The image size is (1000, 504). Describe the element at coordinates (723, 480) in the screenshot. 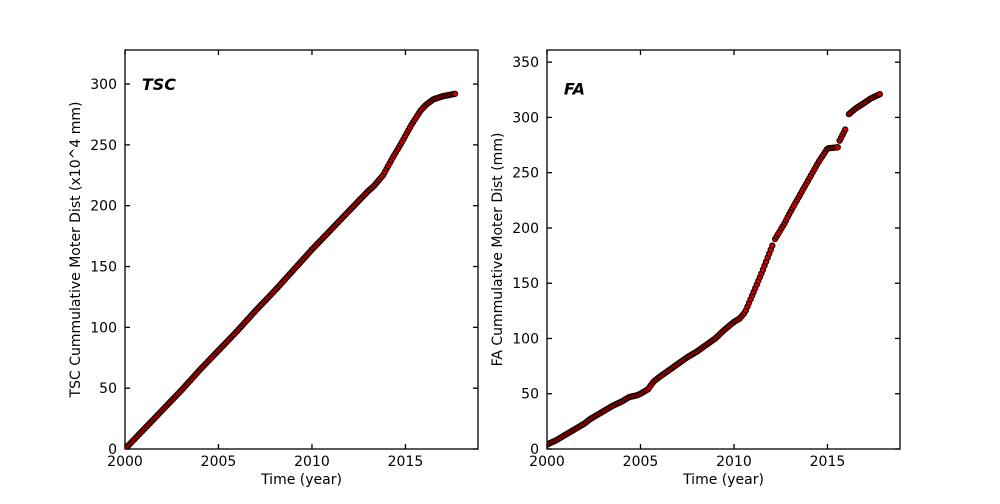

I see `fa-x-axis-label: Time (year)` at that location.